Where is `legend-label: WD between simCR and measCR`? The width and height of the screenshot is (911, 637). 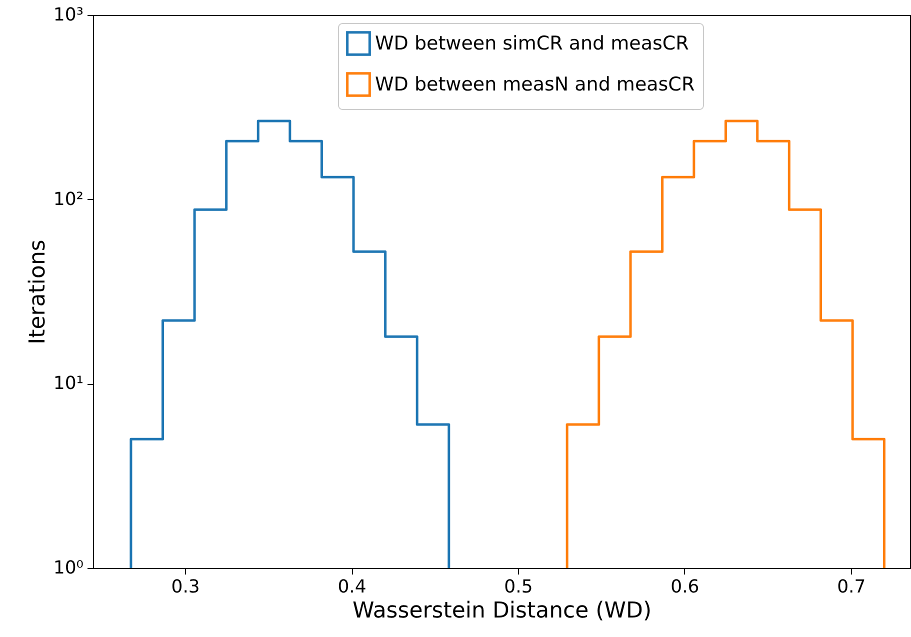 legend-label: WD between simCR and measCR is located at coordinates (532, 43).